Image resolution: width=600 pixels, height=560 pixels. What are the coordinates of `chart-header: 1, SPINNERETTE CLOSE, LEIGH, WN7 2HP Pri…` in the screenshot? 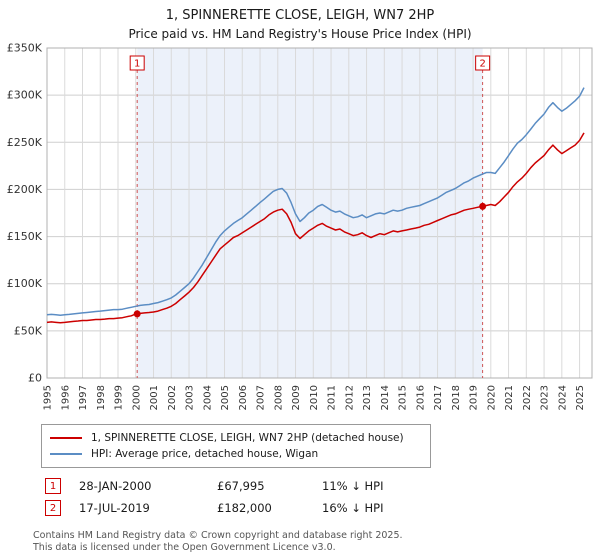 It's located at (300, 21).